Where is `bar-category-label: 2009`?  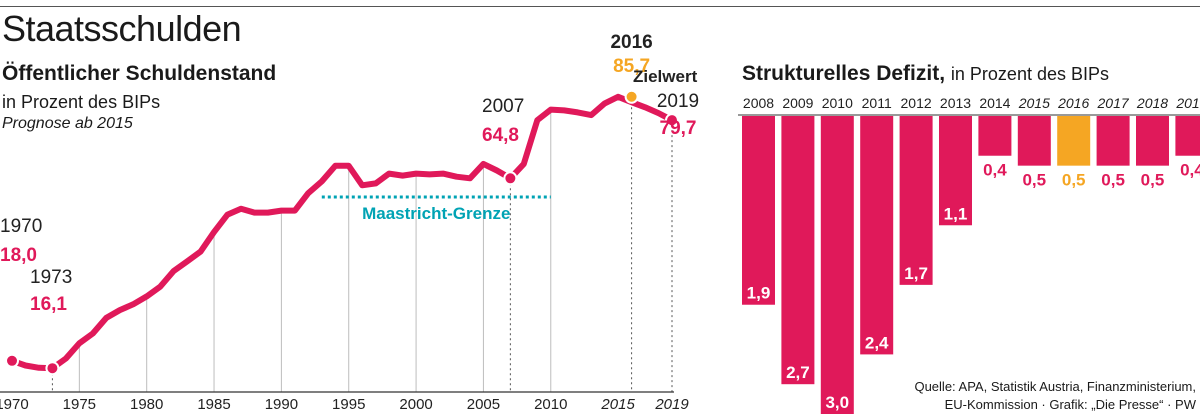 bar-category-label: 2009 is located at coordinates (797, 103).